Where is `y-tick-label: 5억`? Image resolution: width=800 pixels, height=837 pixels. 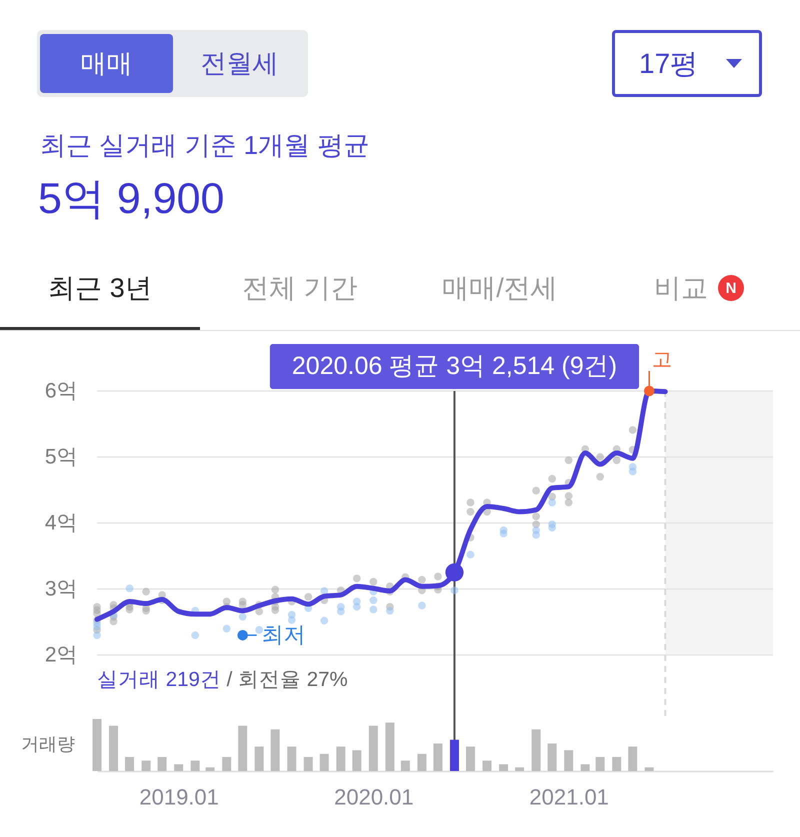
y-tick-label: 5억 is located at coordinates (61, 457).